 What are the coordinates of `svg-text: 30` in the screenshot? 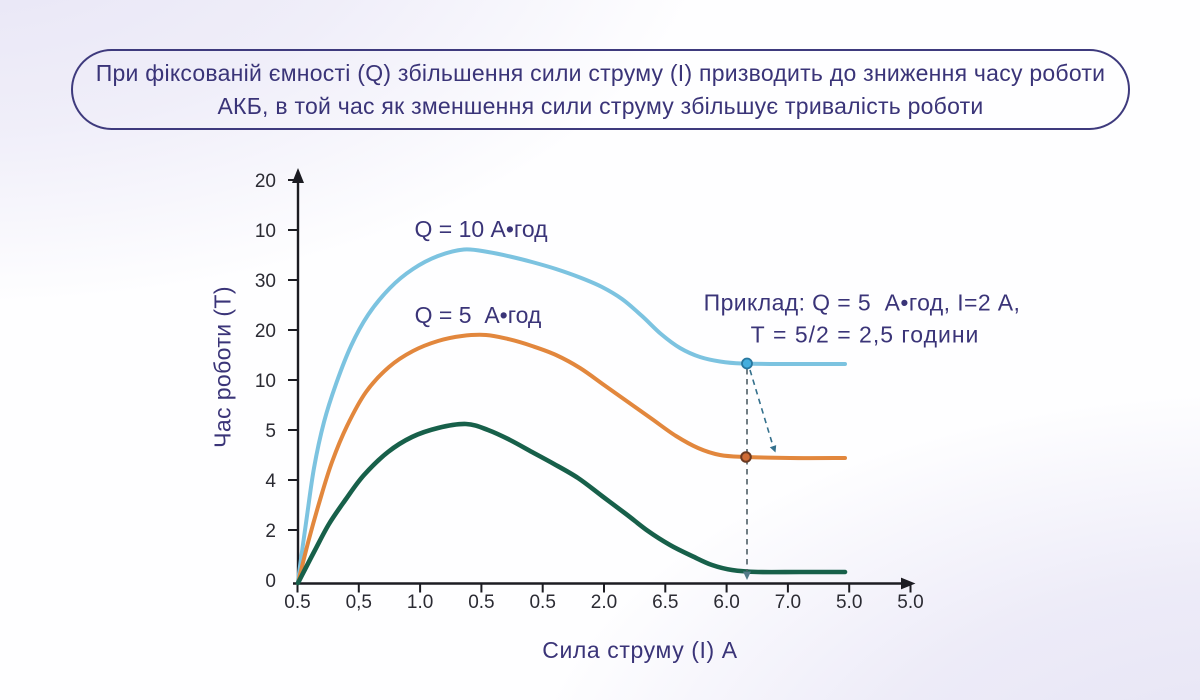 It's located at (265, 281).